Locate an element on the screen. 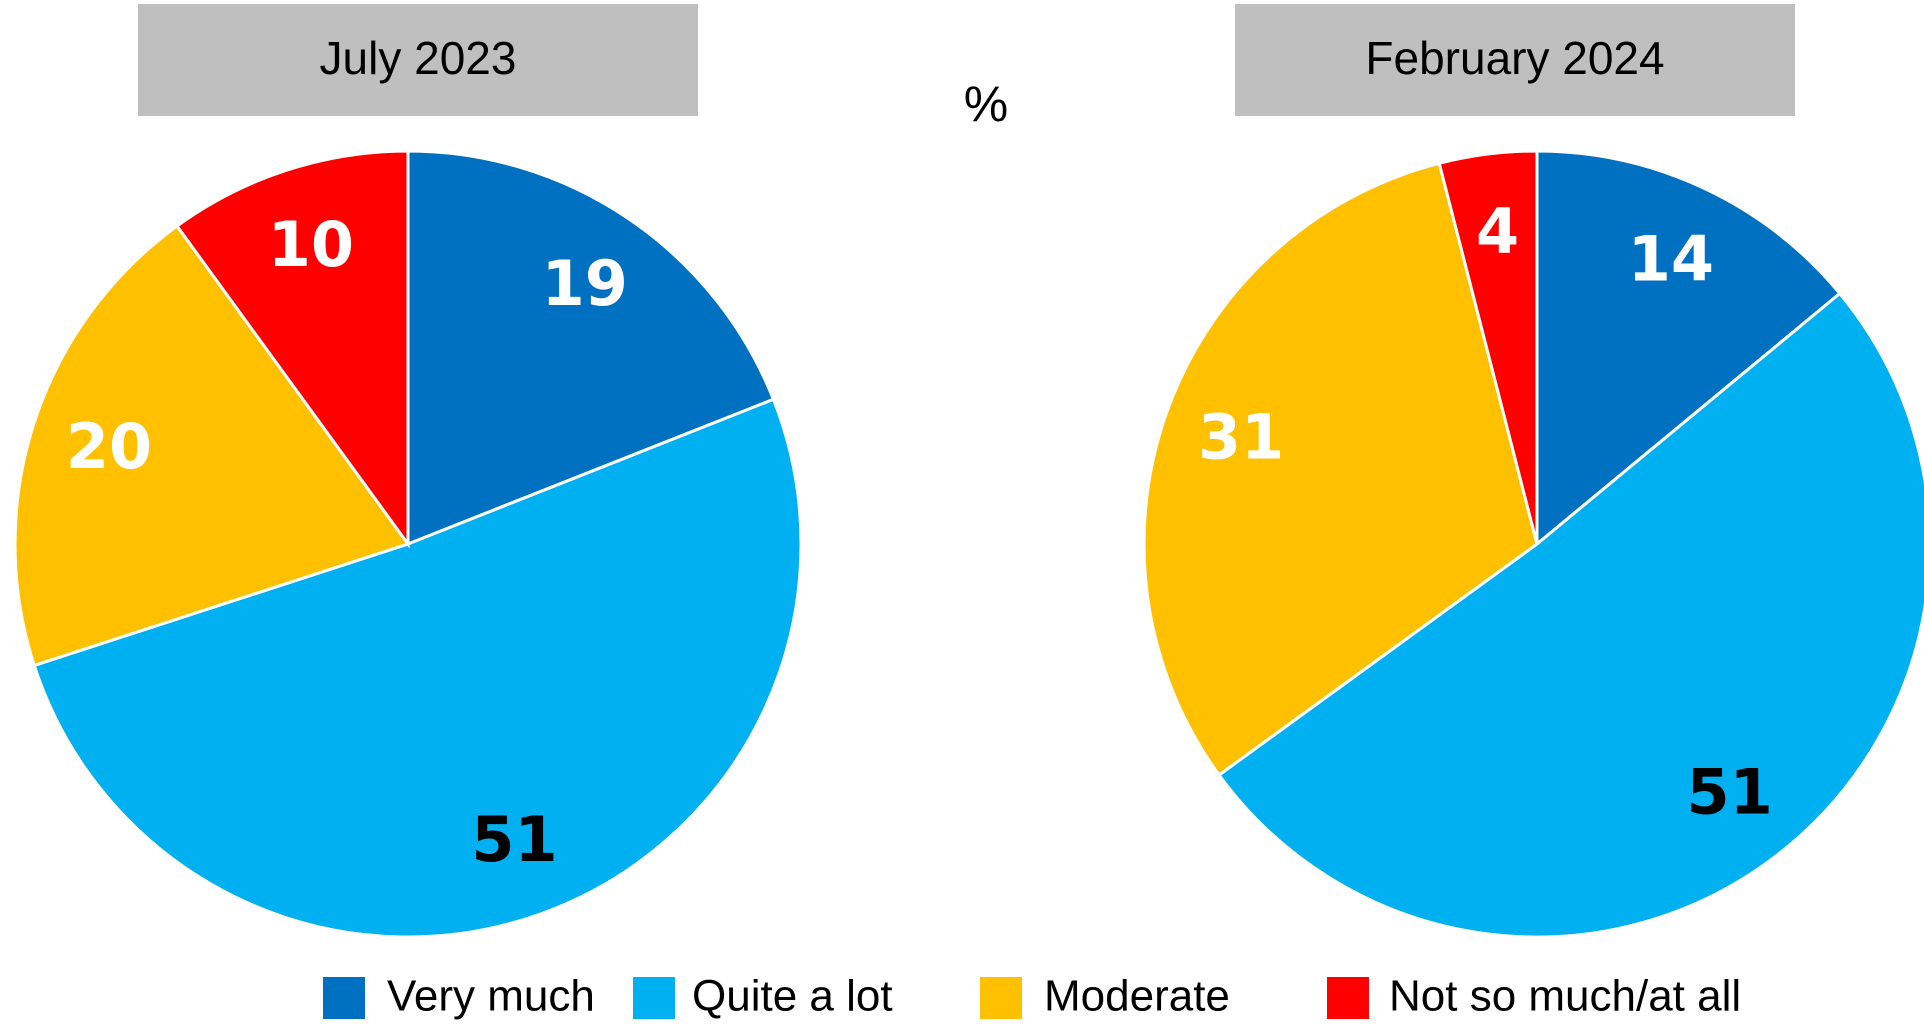 The image size is (1924, 1024). legend-label: Quite a lot is located at coordinates (792, 996).